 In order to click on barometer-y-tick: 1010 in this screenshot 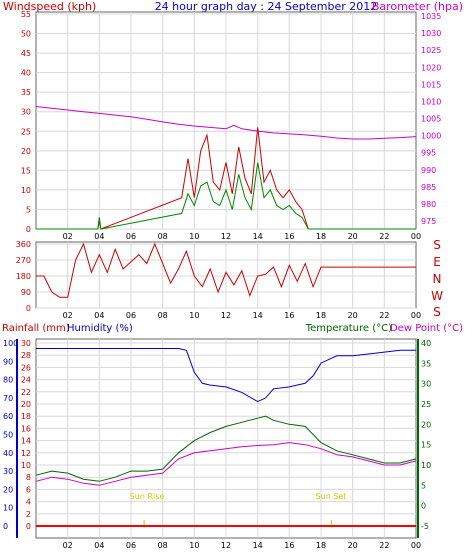, I will do `click(431, 101)`.